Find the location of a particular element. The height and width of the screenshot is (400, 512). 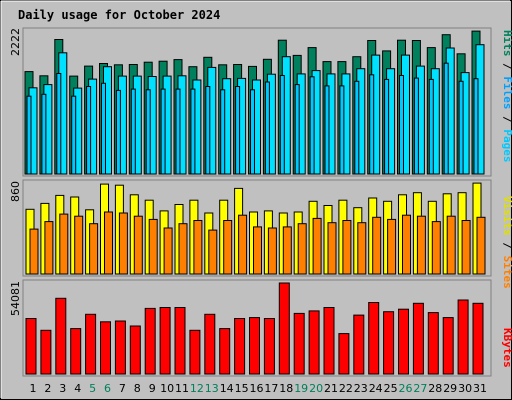

day-label-10: 10 is located at coordinates (167, 388).